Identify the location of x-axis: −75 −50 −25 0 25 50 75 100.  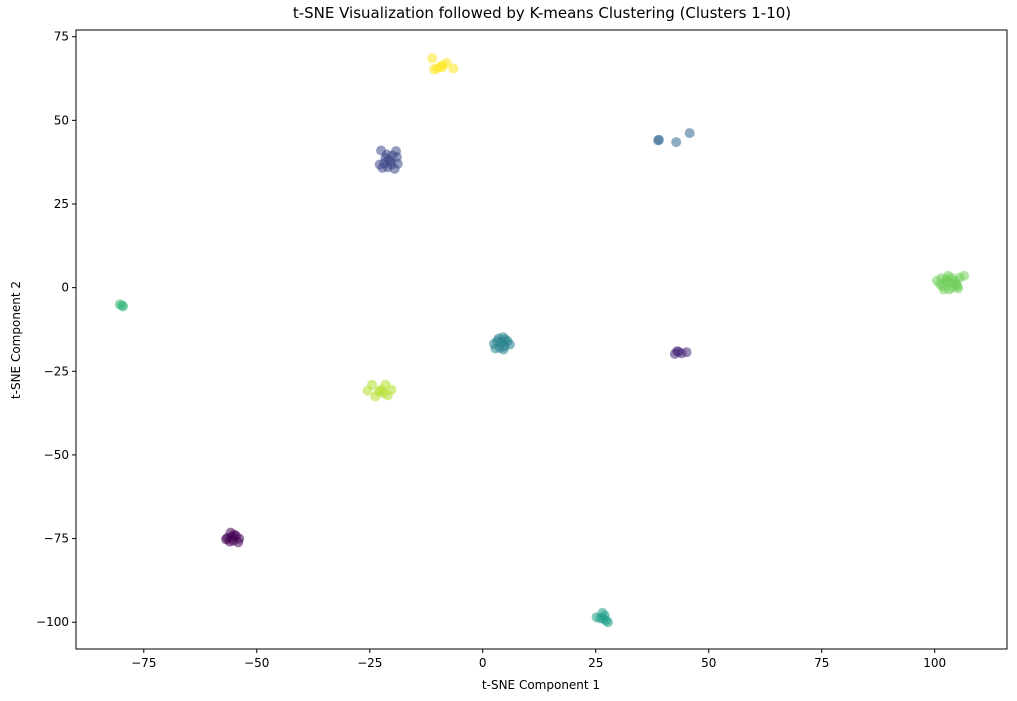
(538, 659).